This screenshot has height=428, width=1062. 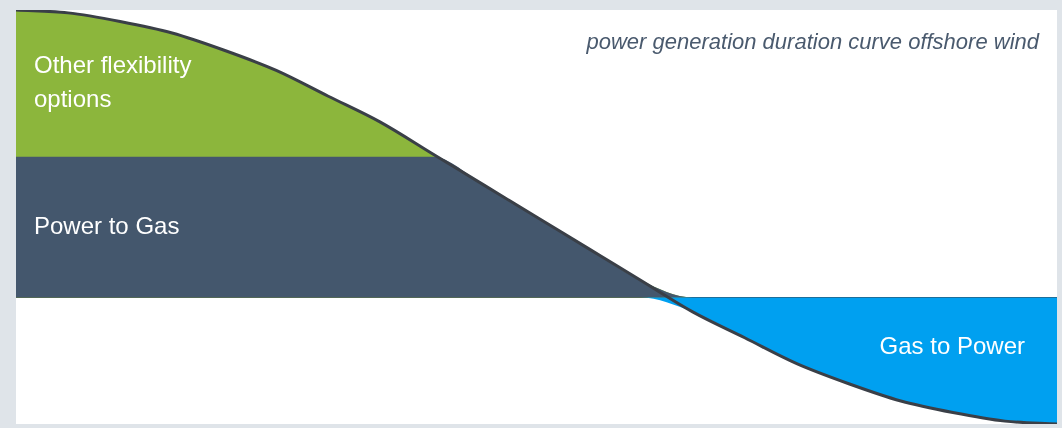 I want to click on series-label: Gas to Power, so click(x=952, y=346).